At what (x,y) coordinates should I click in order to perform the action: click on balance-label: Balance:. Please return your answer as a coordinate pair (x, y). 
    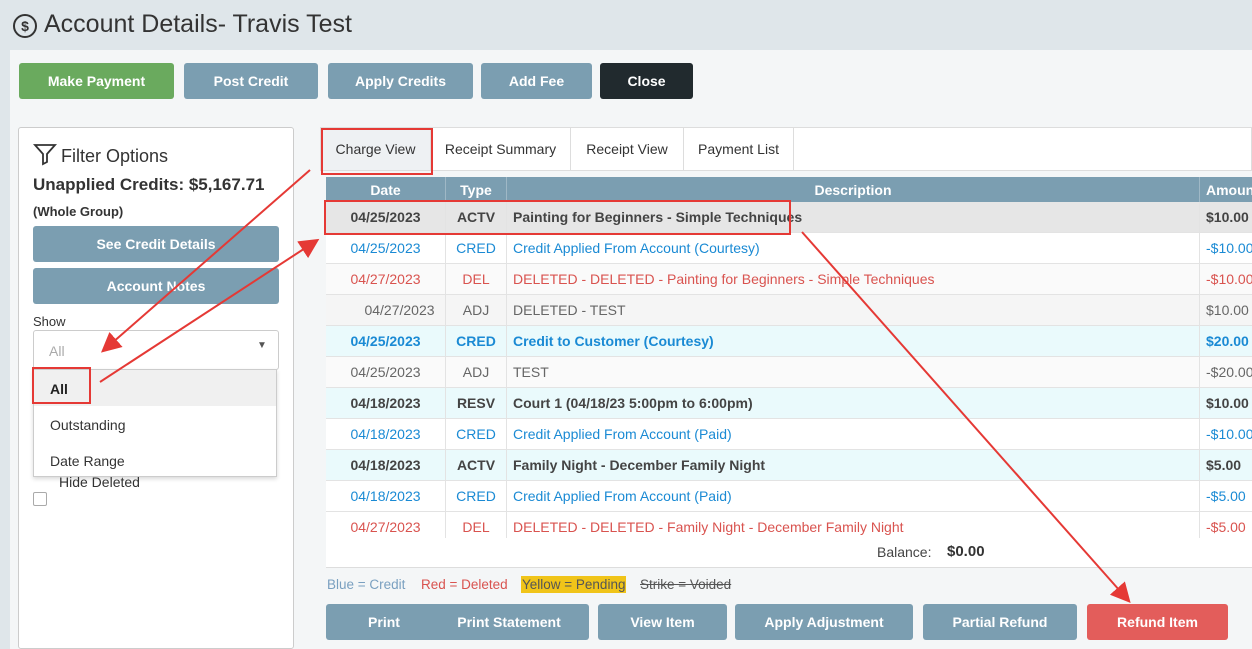
    Looking at the image, I should click on (904, 552).